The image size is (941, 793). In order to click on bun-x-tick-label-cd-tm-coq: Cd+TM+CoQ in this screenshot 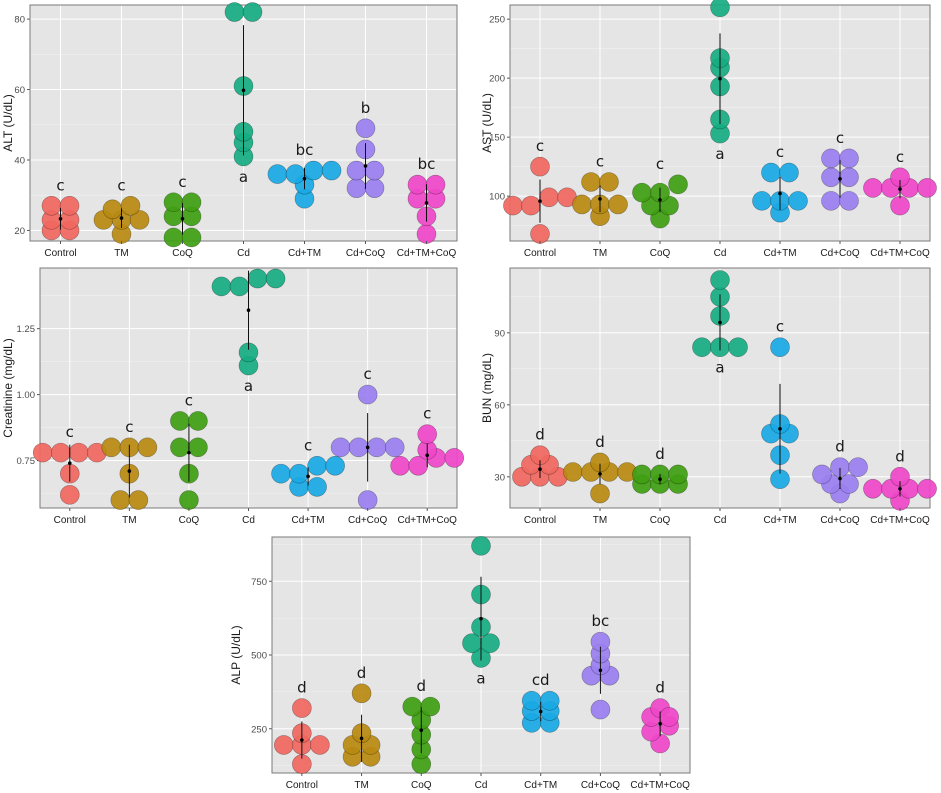, I will do `click(900, 520)`.